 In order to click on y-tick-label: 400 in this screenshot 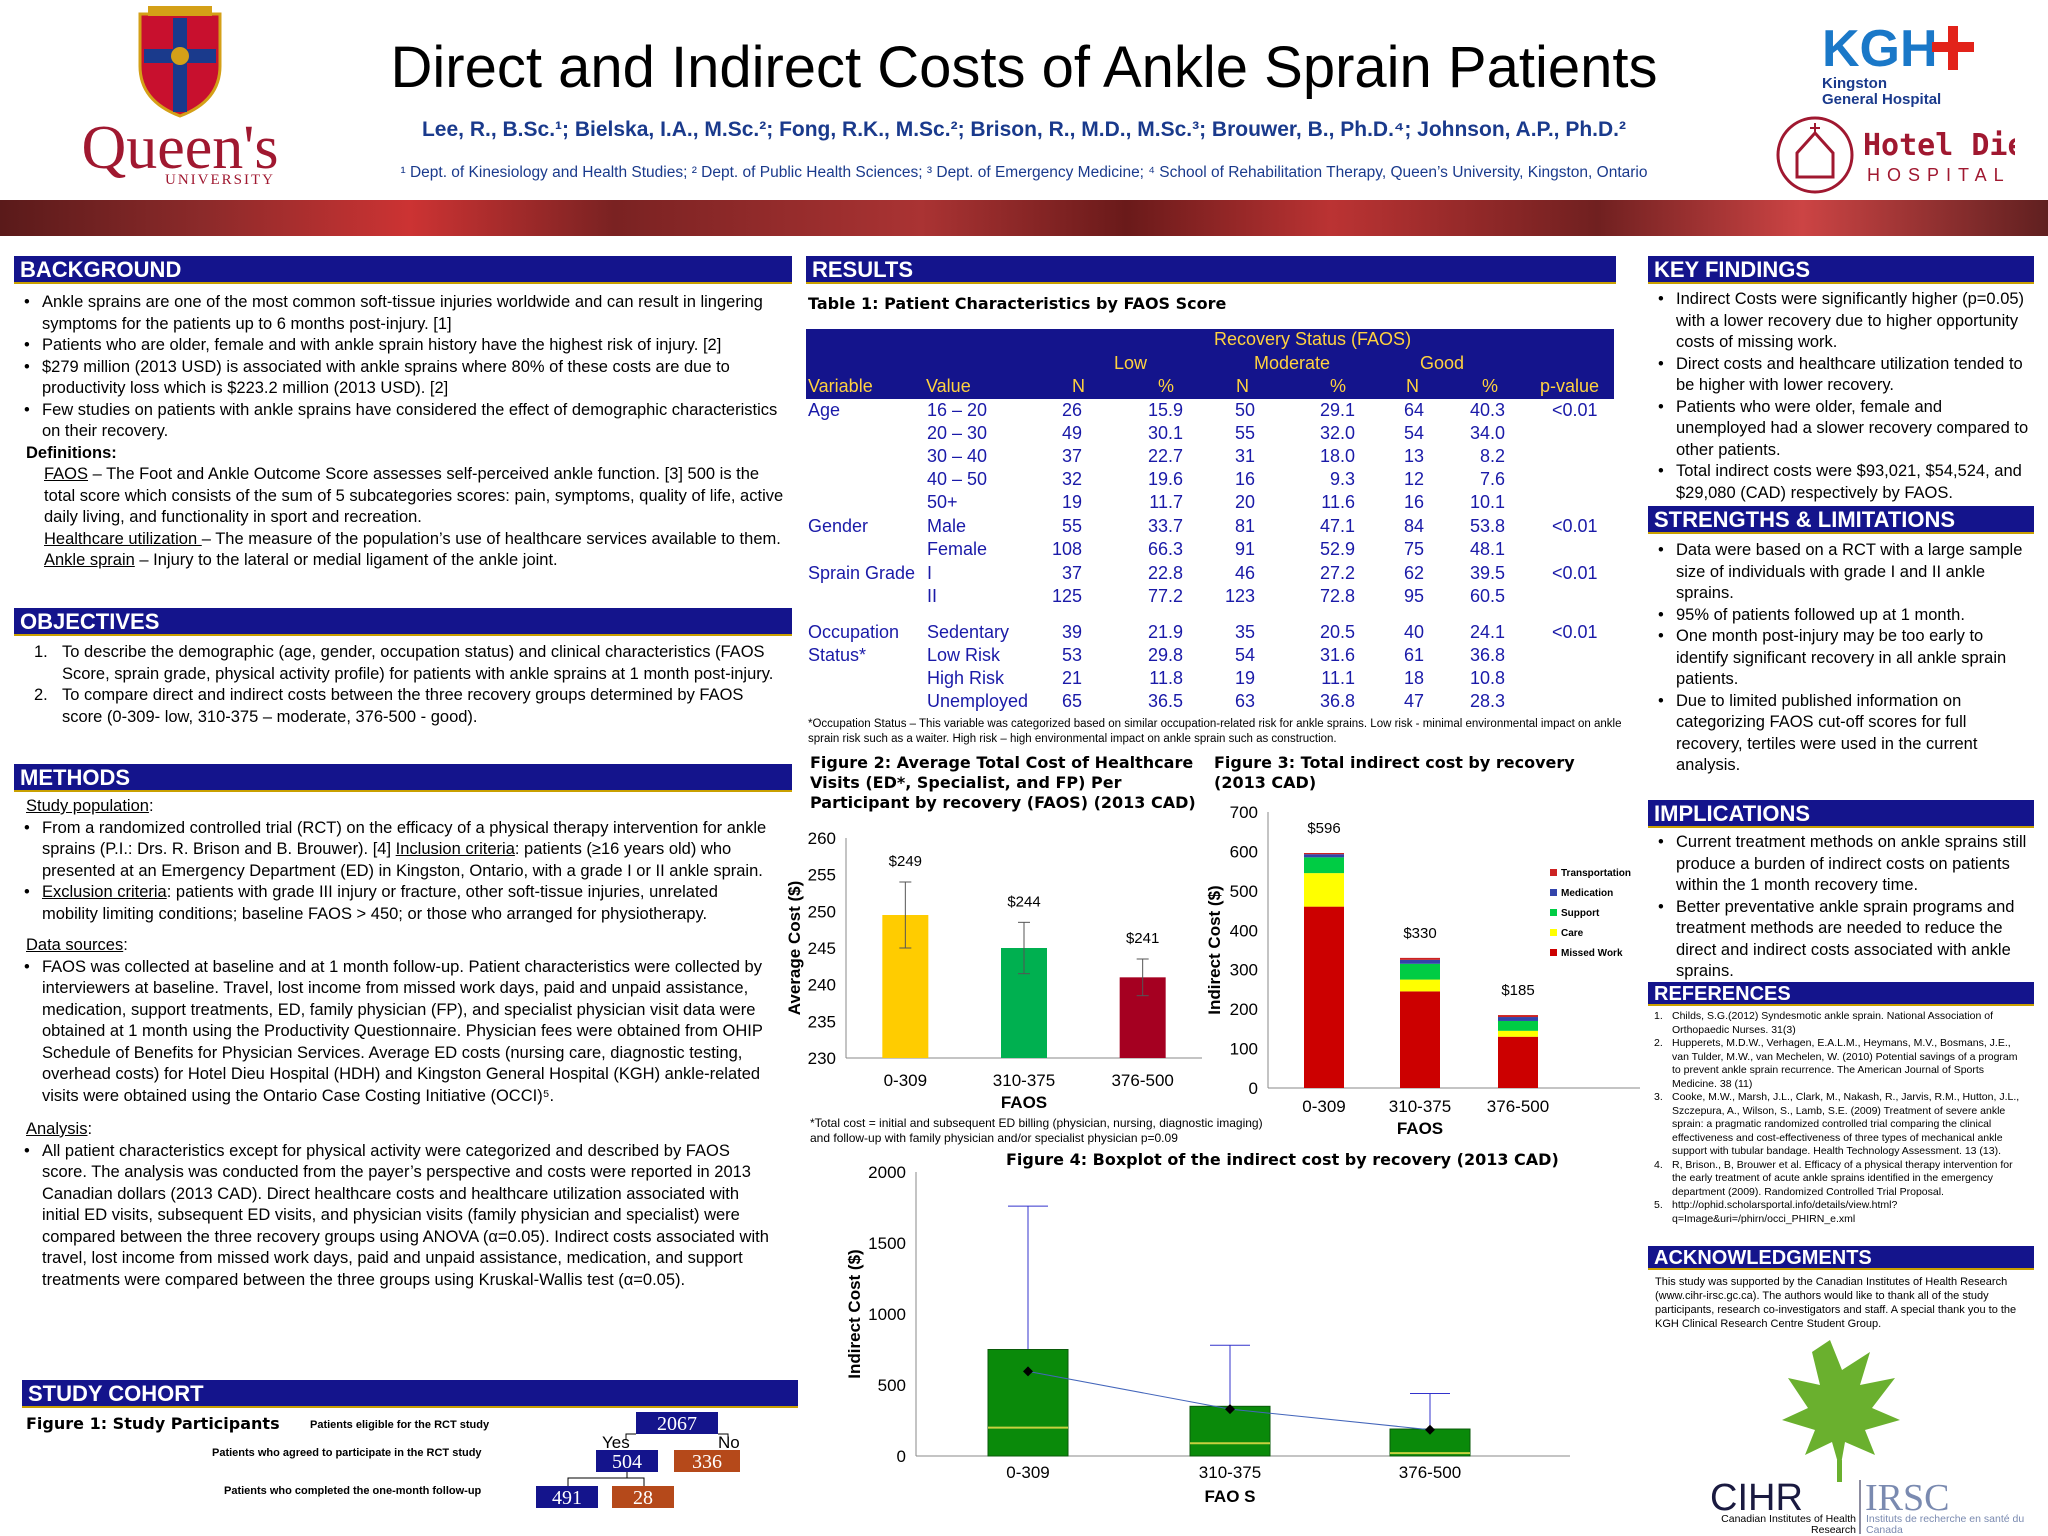, I will do `click(1244, 930)`.